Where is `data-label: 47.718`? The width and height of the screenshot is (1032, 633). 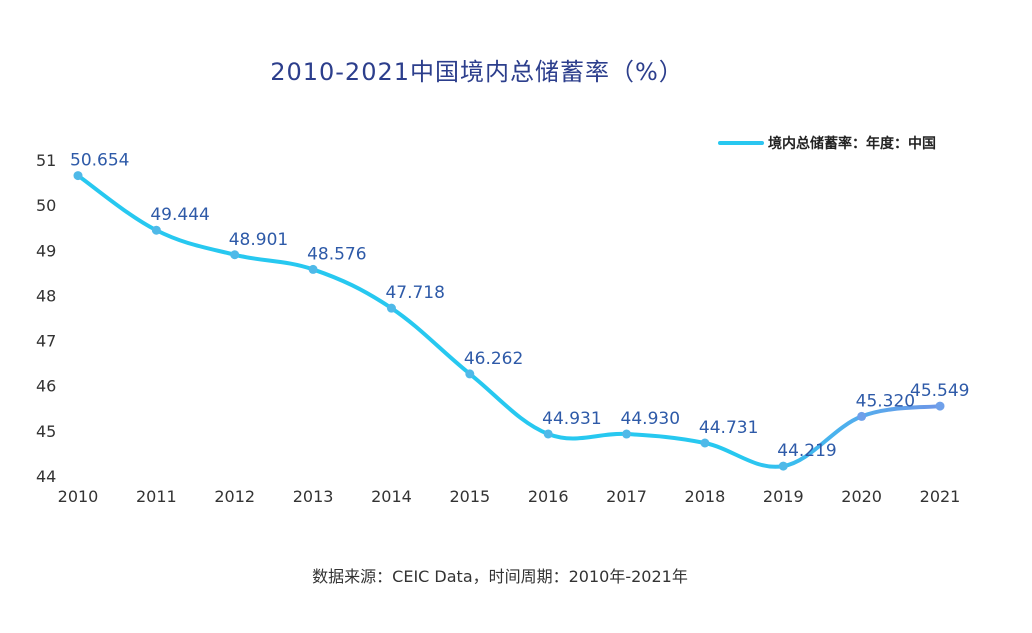 data-label: 47.718 is located at coordinates (414, 293).